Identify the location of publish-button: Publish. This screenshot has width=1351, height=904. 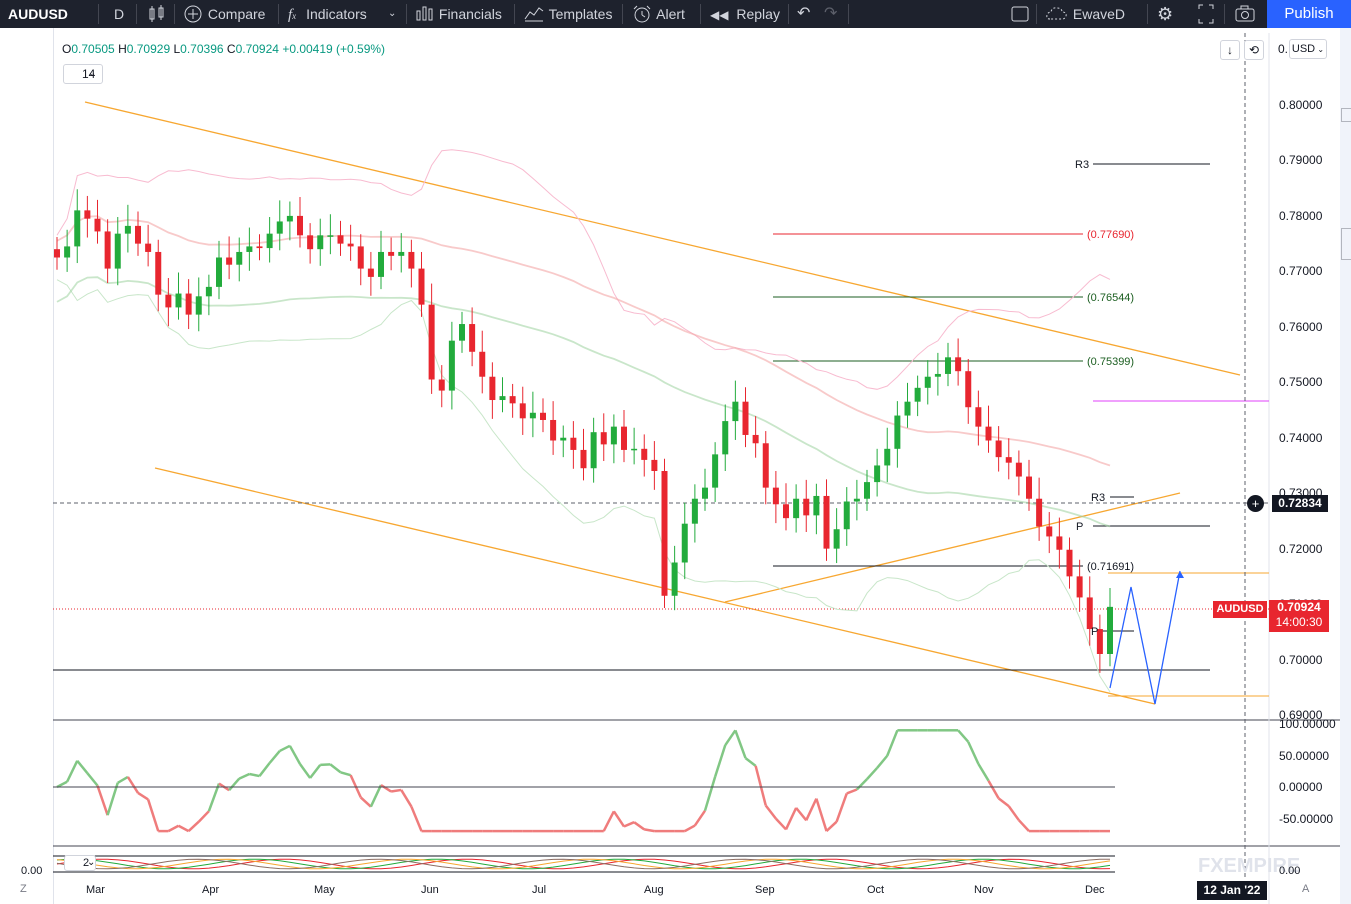
(1309, 14).